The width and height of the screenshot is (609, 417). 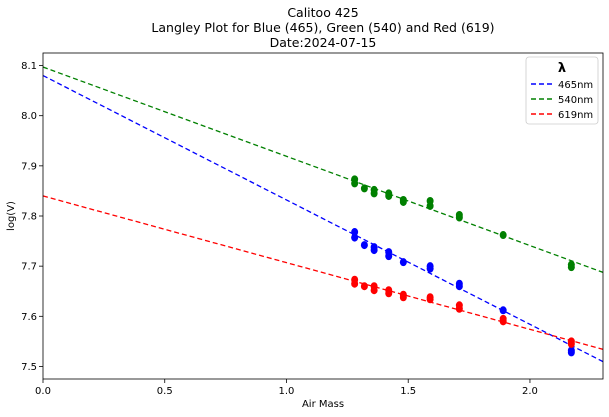 I want to click on y-tick-label: 8.0, so click(x=29, y=116).